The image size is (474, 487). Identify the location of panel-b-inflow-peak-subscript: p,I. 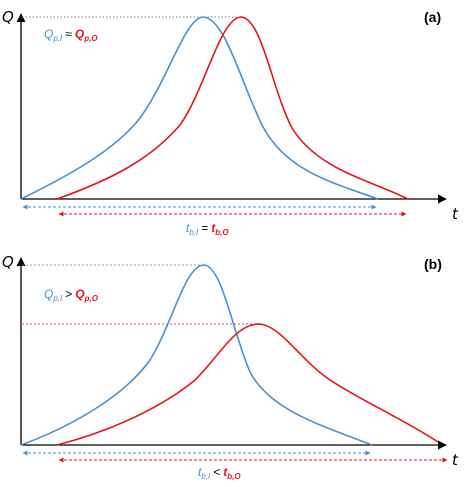
(57, 298).